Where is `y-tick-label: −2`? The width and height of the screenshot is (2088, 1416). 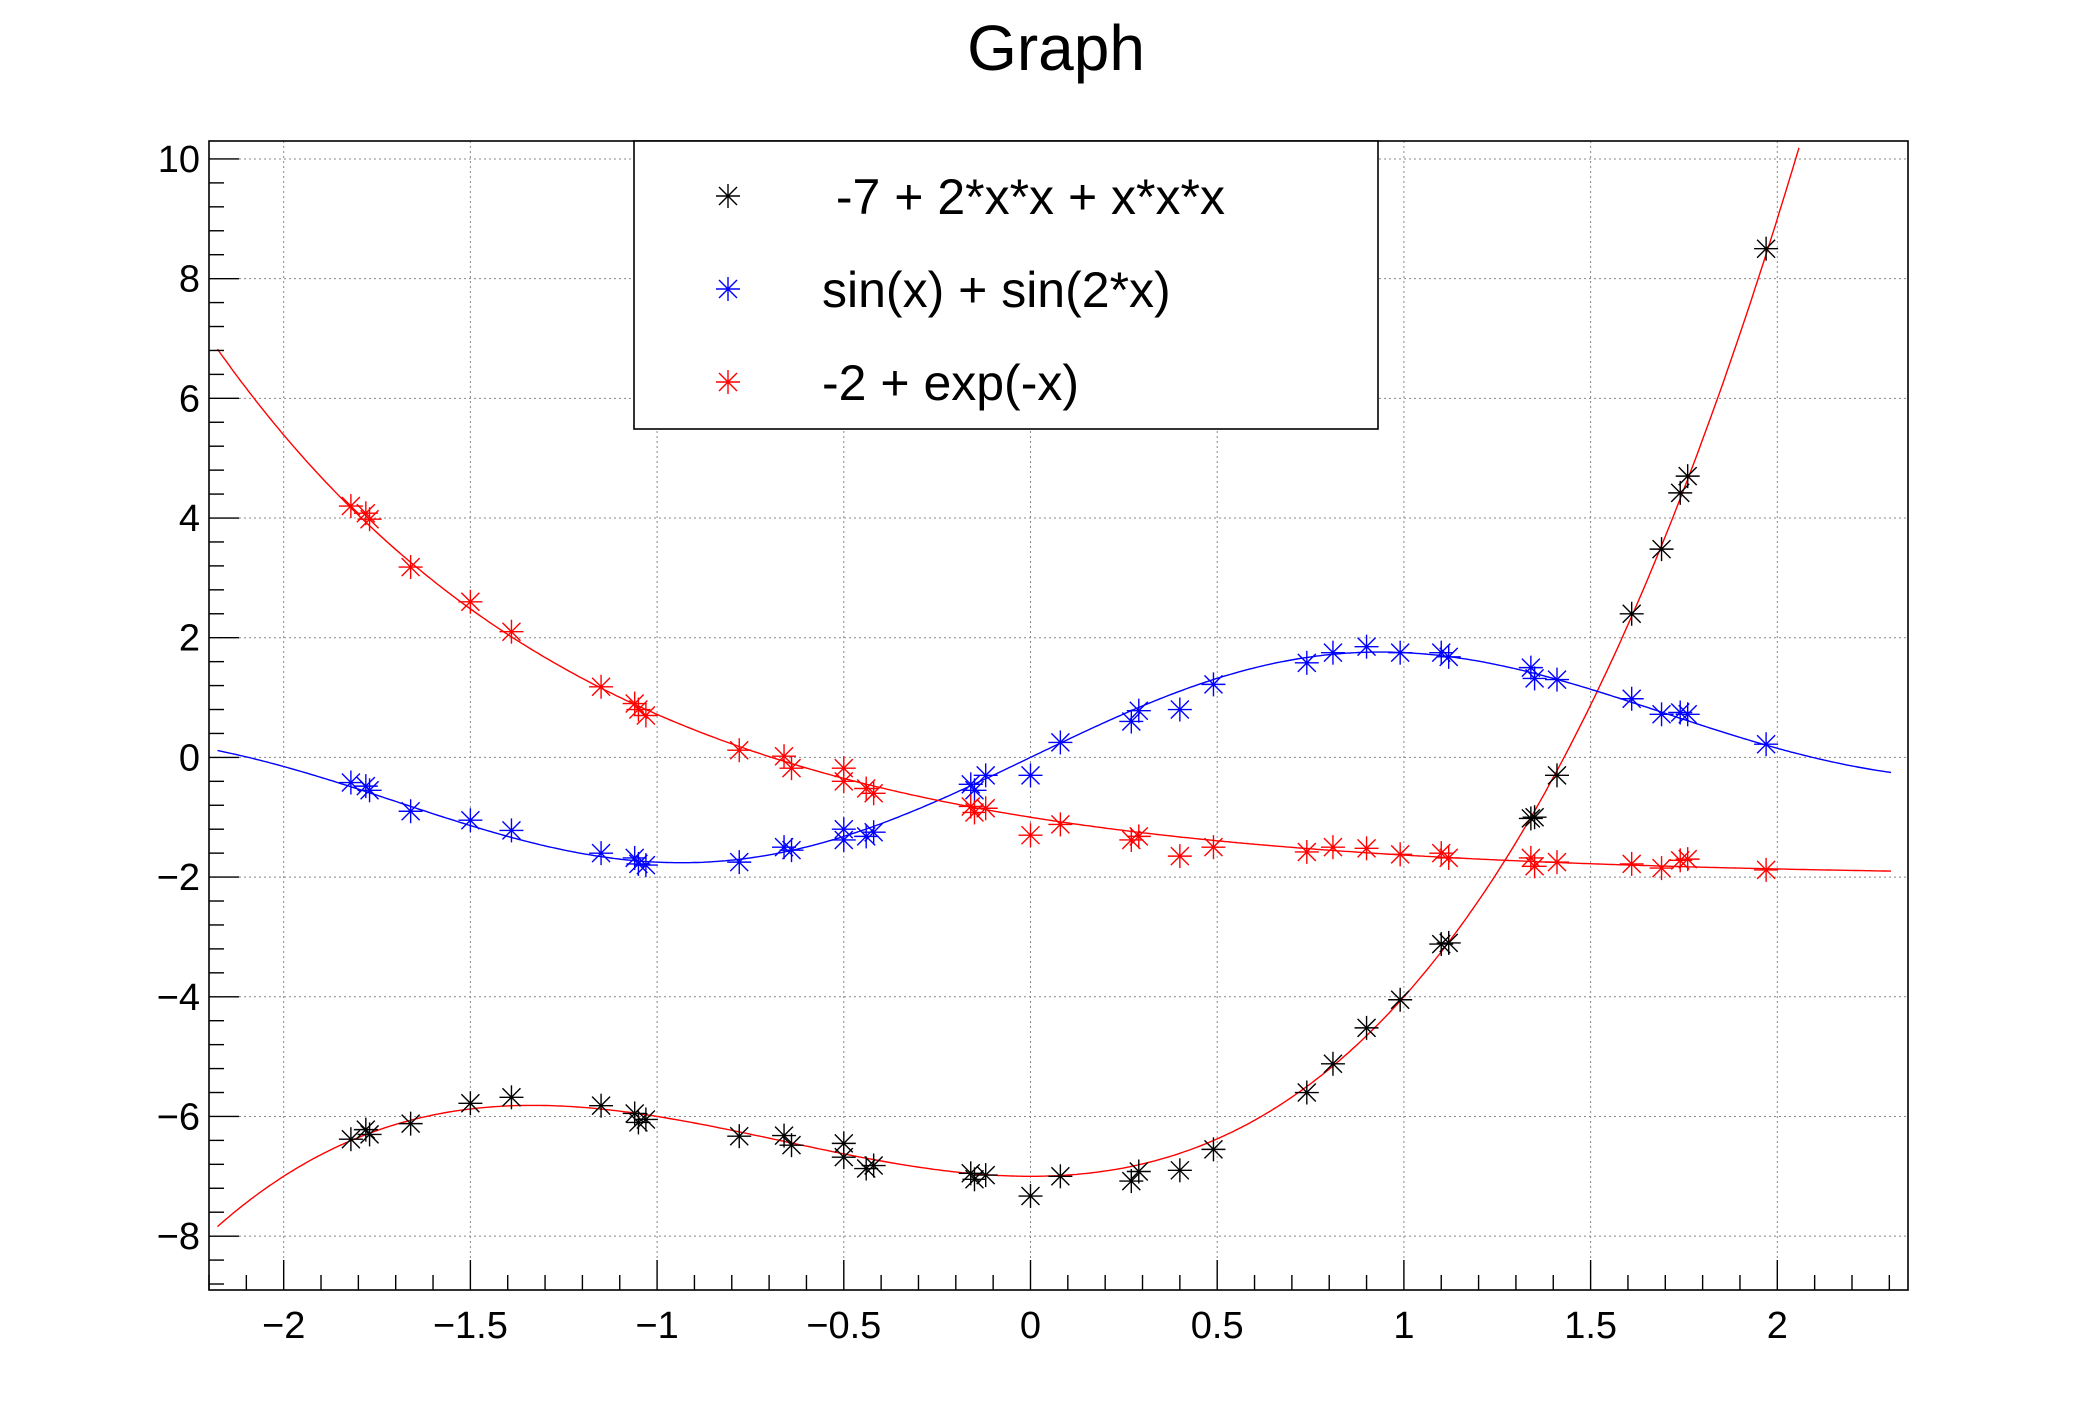
y-tick-label: −2 is located at coordinates (178, 878).